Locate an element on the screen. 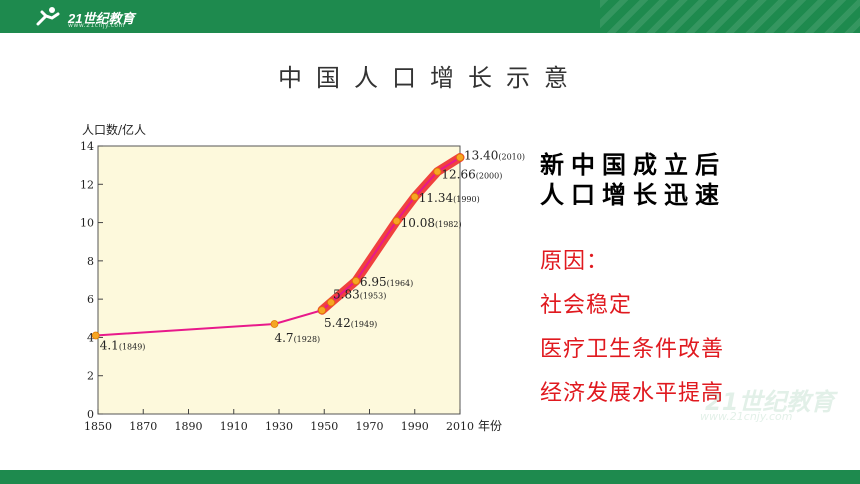 The image size is (860, 484). x-tick-label: 1870 is located at coordinates (143, 426).